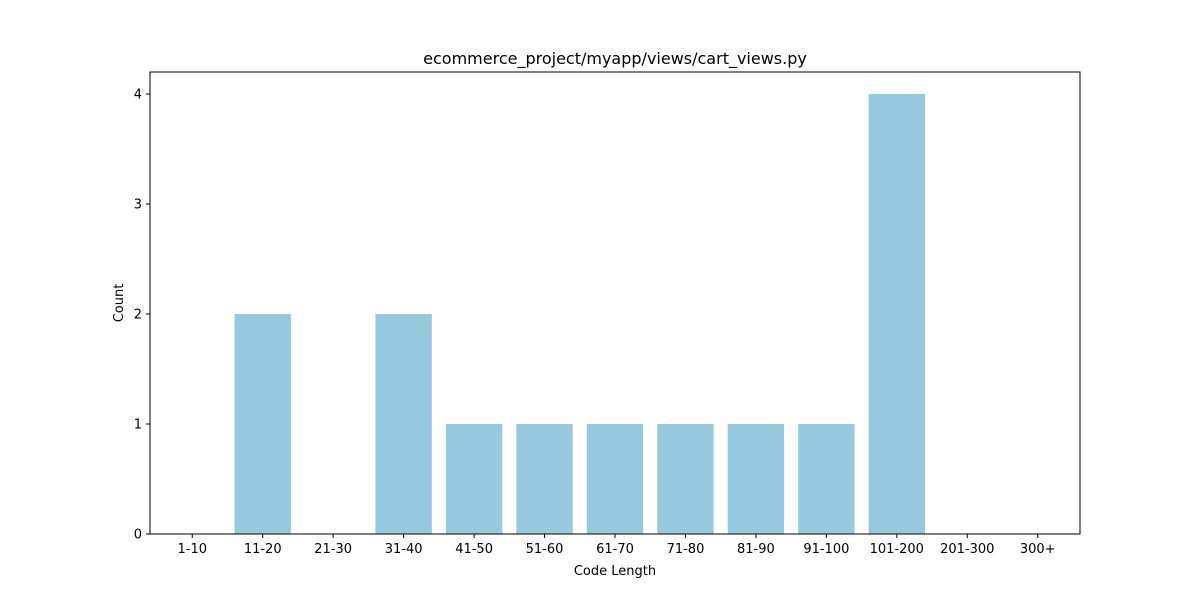 The image size is (1200, 600). What do you see at coordinates (138, 315) in the screenshot?
I see `y-tick-label: 2` at bounding box center [138, 315].